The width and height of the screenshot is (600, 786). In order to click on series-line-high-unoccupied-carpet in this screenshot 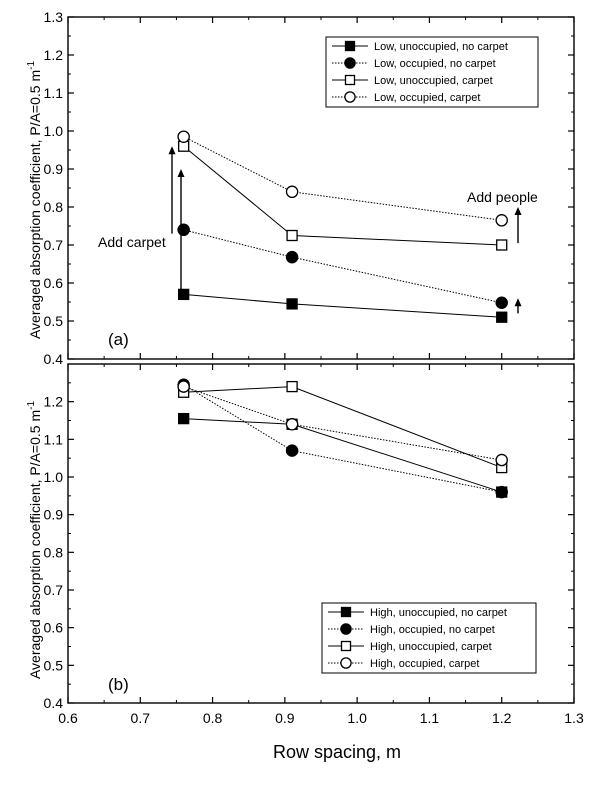, I will do `click(342, 427)`.